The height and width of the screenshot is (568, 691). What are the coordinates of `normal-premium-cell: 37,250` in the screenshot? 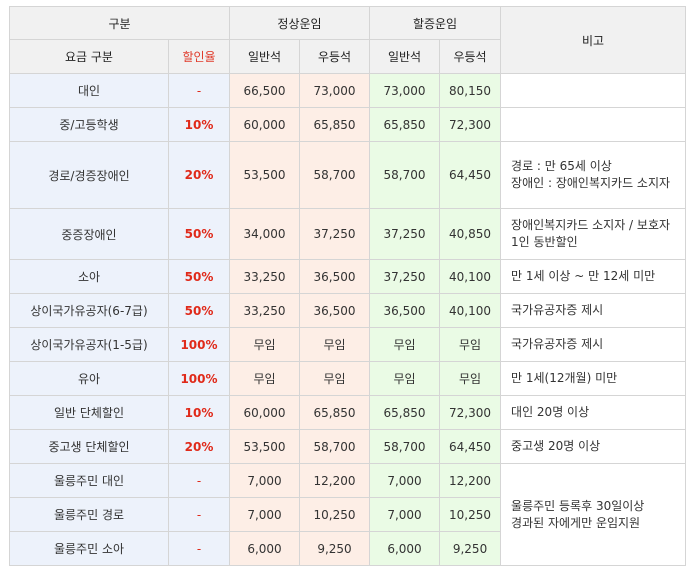 It's located at (334, 234).